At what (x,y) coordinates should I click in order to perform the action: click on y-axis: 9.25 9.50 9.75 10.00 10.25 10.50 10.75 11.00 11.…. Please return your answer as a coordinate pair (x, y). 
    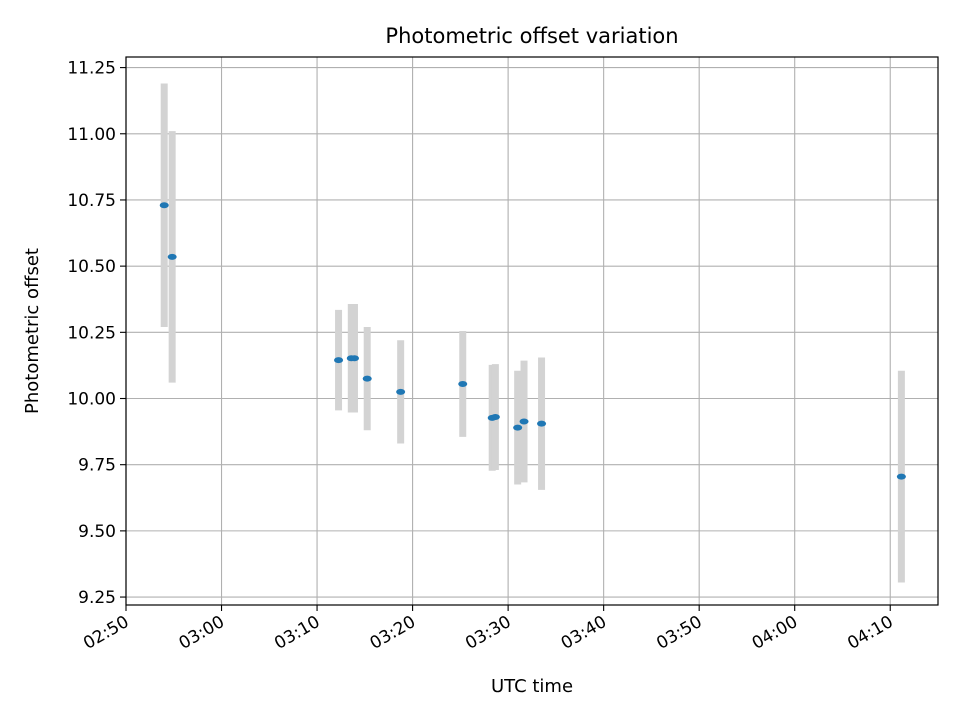
    Looking at the image, I should click on (96, 333).